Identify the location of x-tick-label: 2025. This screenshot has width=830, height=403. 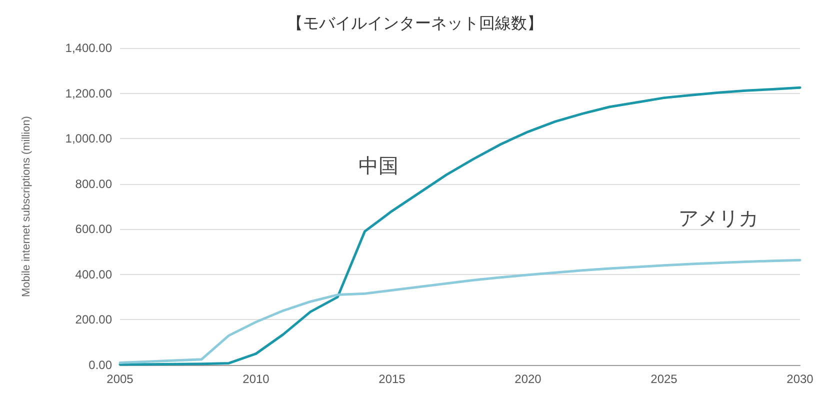
(664, 379).